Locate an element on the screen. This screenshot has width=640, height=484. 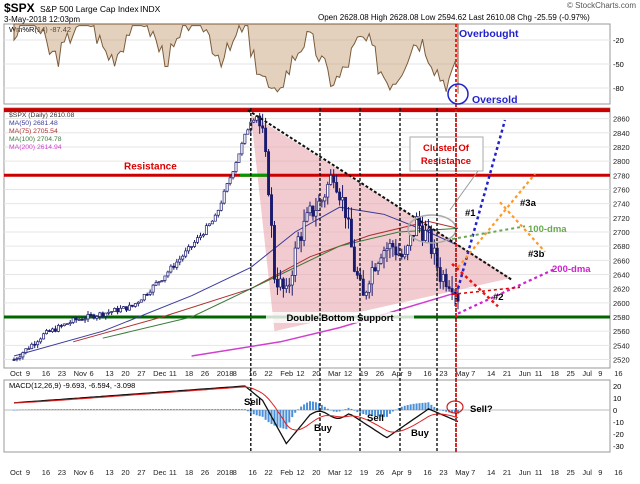
support-label: Double Bottom Support is located at coordinates (340, 318).